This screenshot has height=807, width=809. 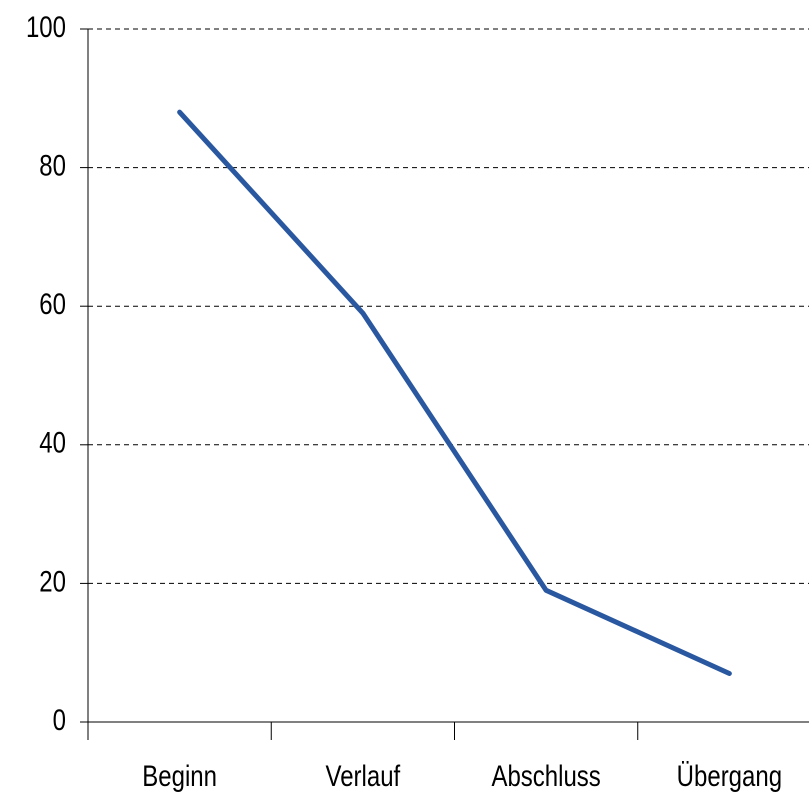 What do you see at coordinates (52, 165) in the screenshot?
I see `y-tick-label: 80` at bounding box center [52, 165].